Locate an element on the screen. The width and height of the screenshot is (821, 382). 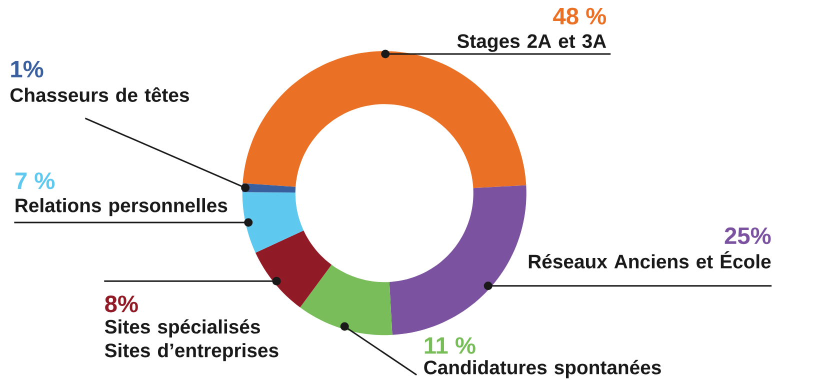
slice-label: Chasseurs de têtes is located at coordinates (99, 95).